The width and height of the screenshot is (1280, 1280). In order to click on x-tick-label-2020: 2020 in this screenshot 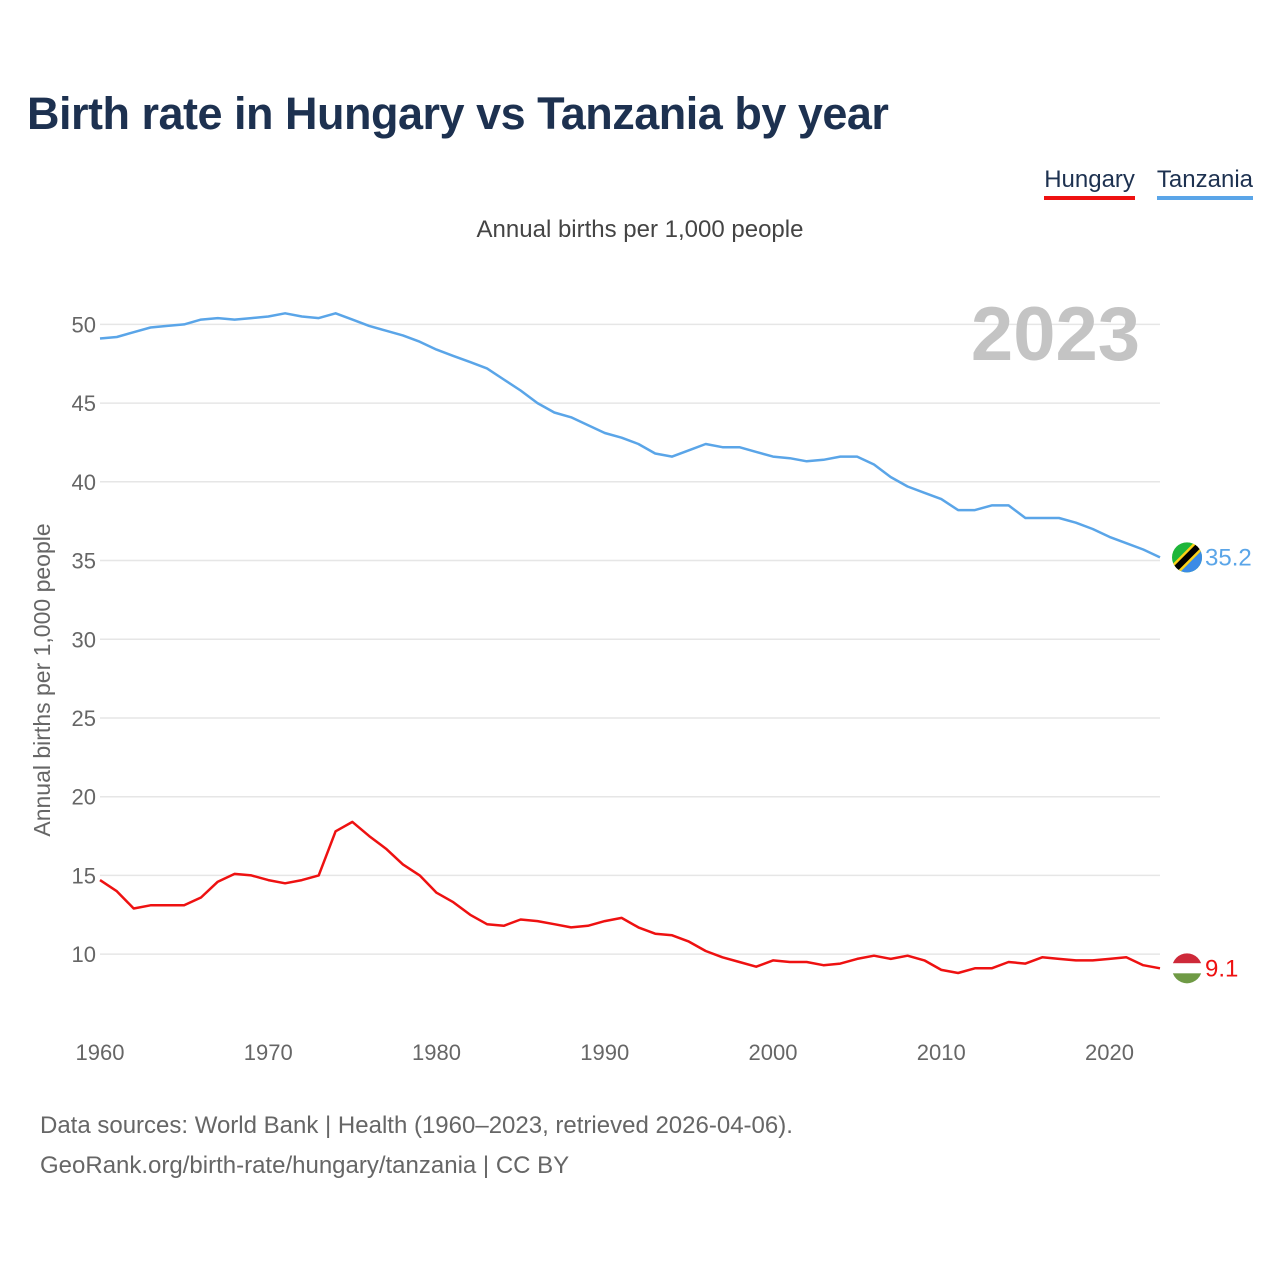, I will do `click(1109, 1052)`.